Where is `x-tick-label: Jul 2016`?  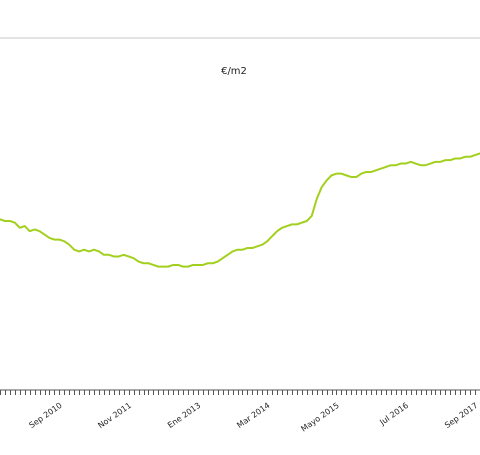 x-tick-label: Jul 2016 is located at coordinates (393, 414).